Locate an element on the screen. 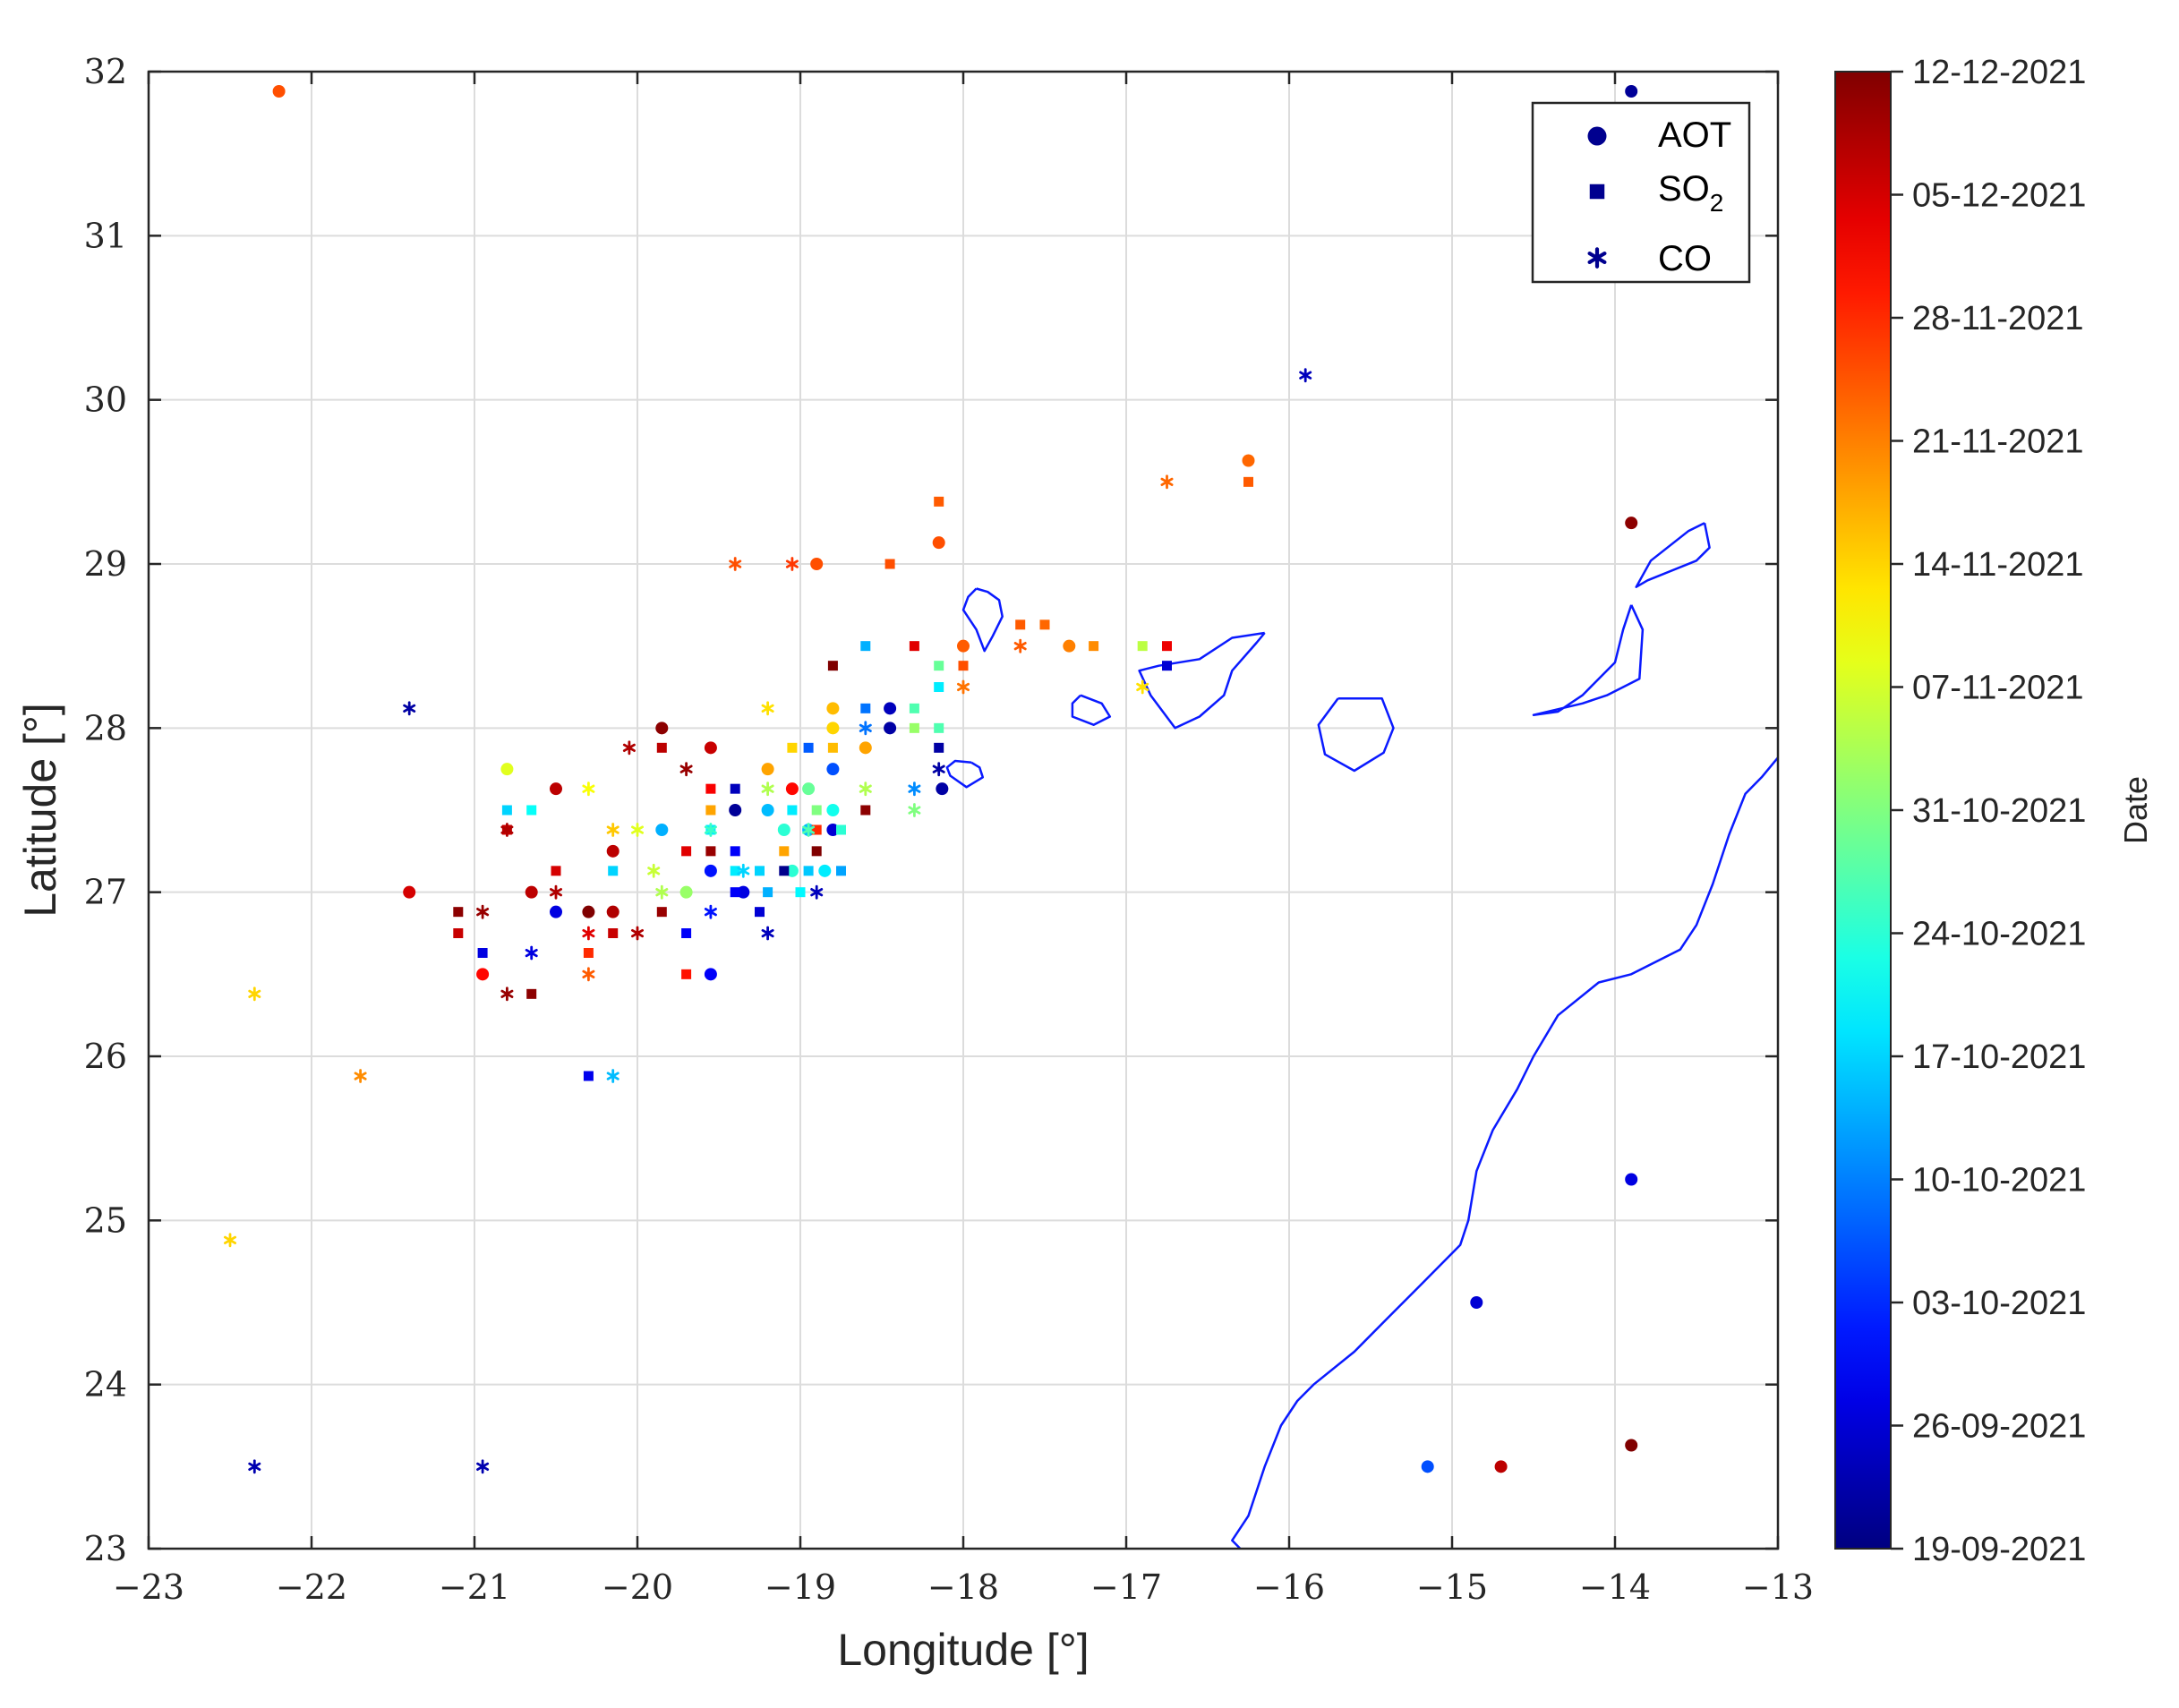  y-tick-label: 31 is located at coordinates (105, 235).